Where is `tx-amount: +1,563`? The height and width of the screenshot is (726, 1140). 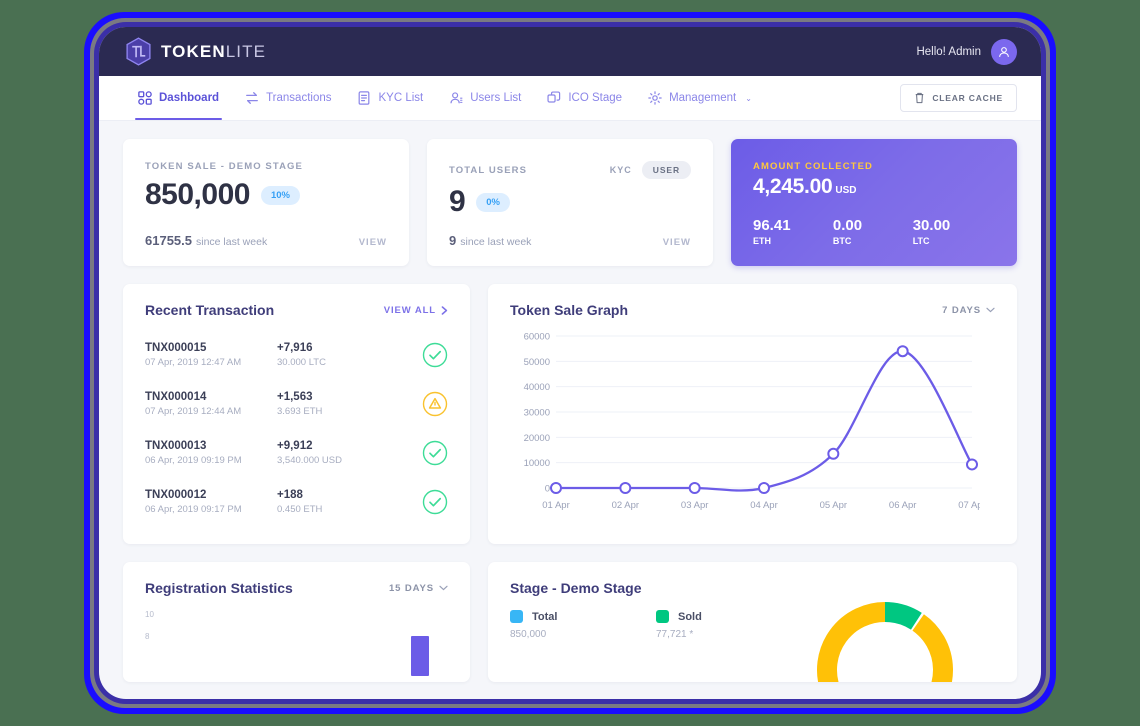
tx-amount: +1,563 is located at coordinates (295, 396).